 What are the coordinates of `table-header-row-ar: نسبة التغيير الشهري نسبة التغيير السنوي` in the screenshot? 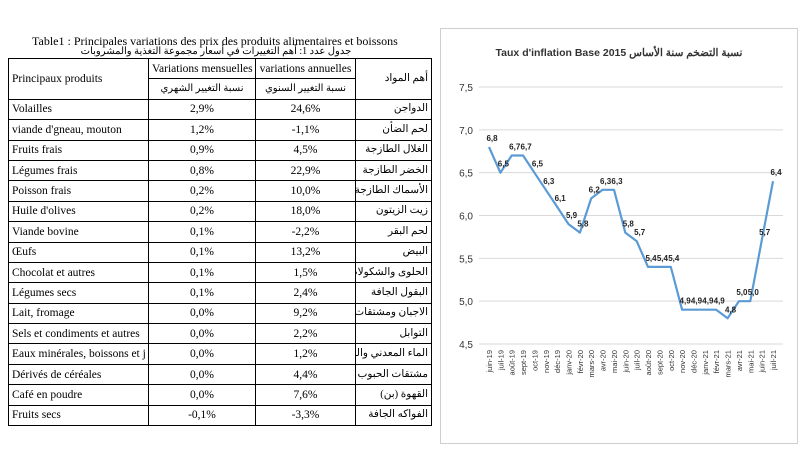 It's located at (220, 89).